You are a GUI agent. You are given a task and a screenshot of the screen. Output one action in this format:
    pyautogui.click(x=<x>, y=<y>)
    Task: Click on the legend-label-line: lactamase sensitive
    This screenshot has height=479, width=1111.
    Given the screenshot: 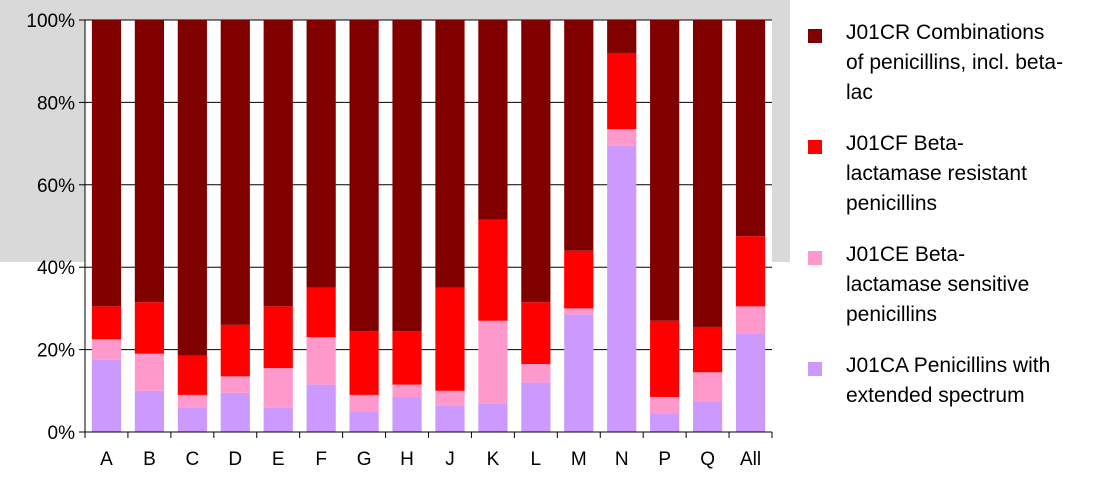 What is the action you would take?
    pyautogui.click(x=938, y=284)
    